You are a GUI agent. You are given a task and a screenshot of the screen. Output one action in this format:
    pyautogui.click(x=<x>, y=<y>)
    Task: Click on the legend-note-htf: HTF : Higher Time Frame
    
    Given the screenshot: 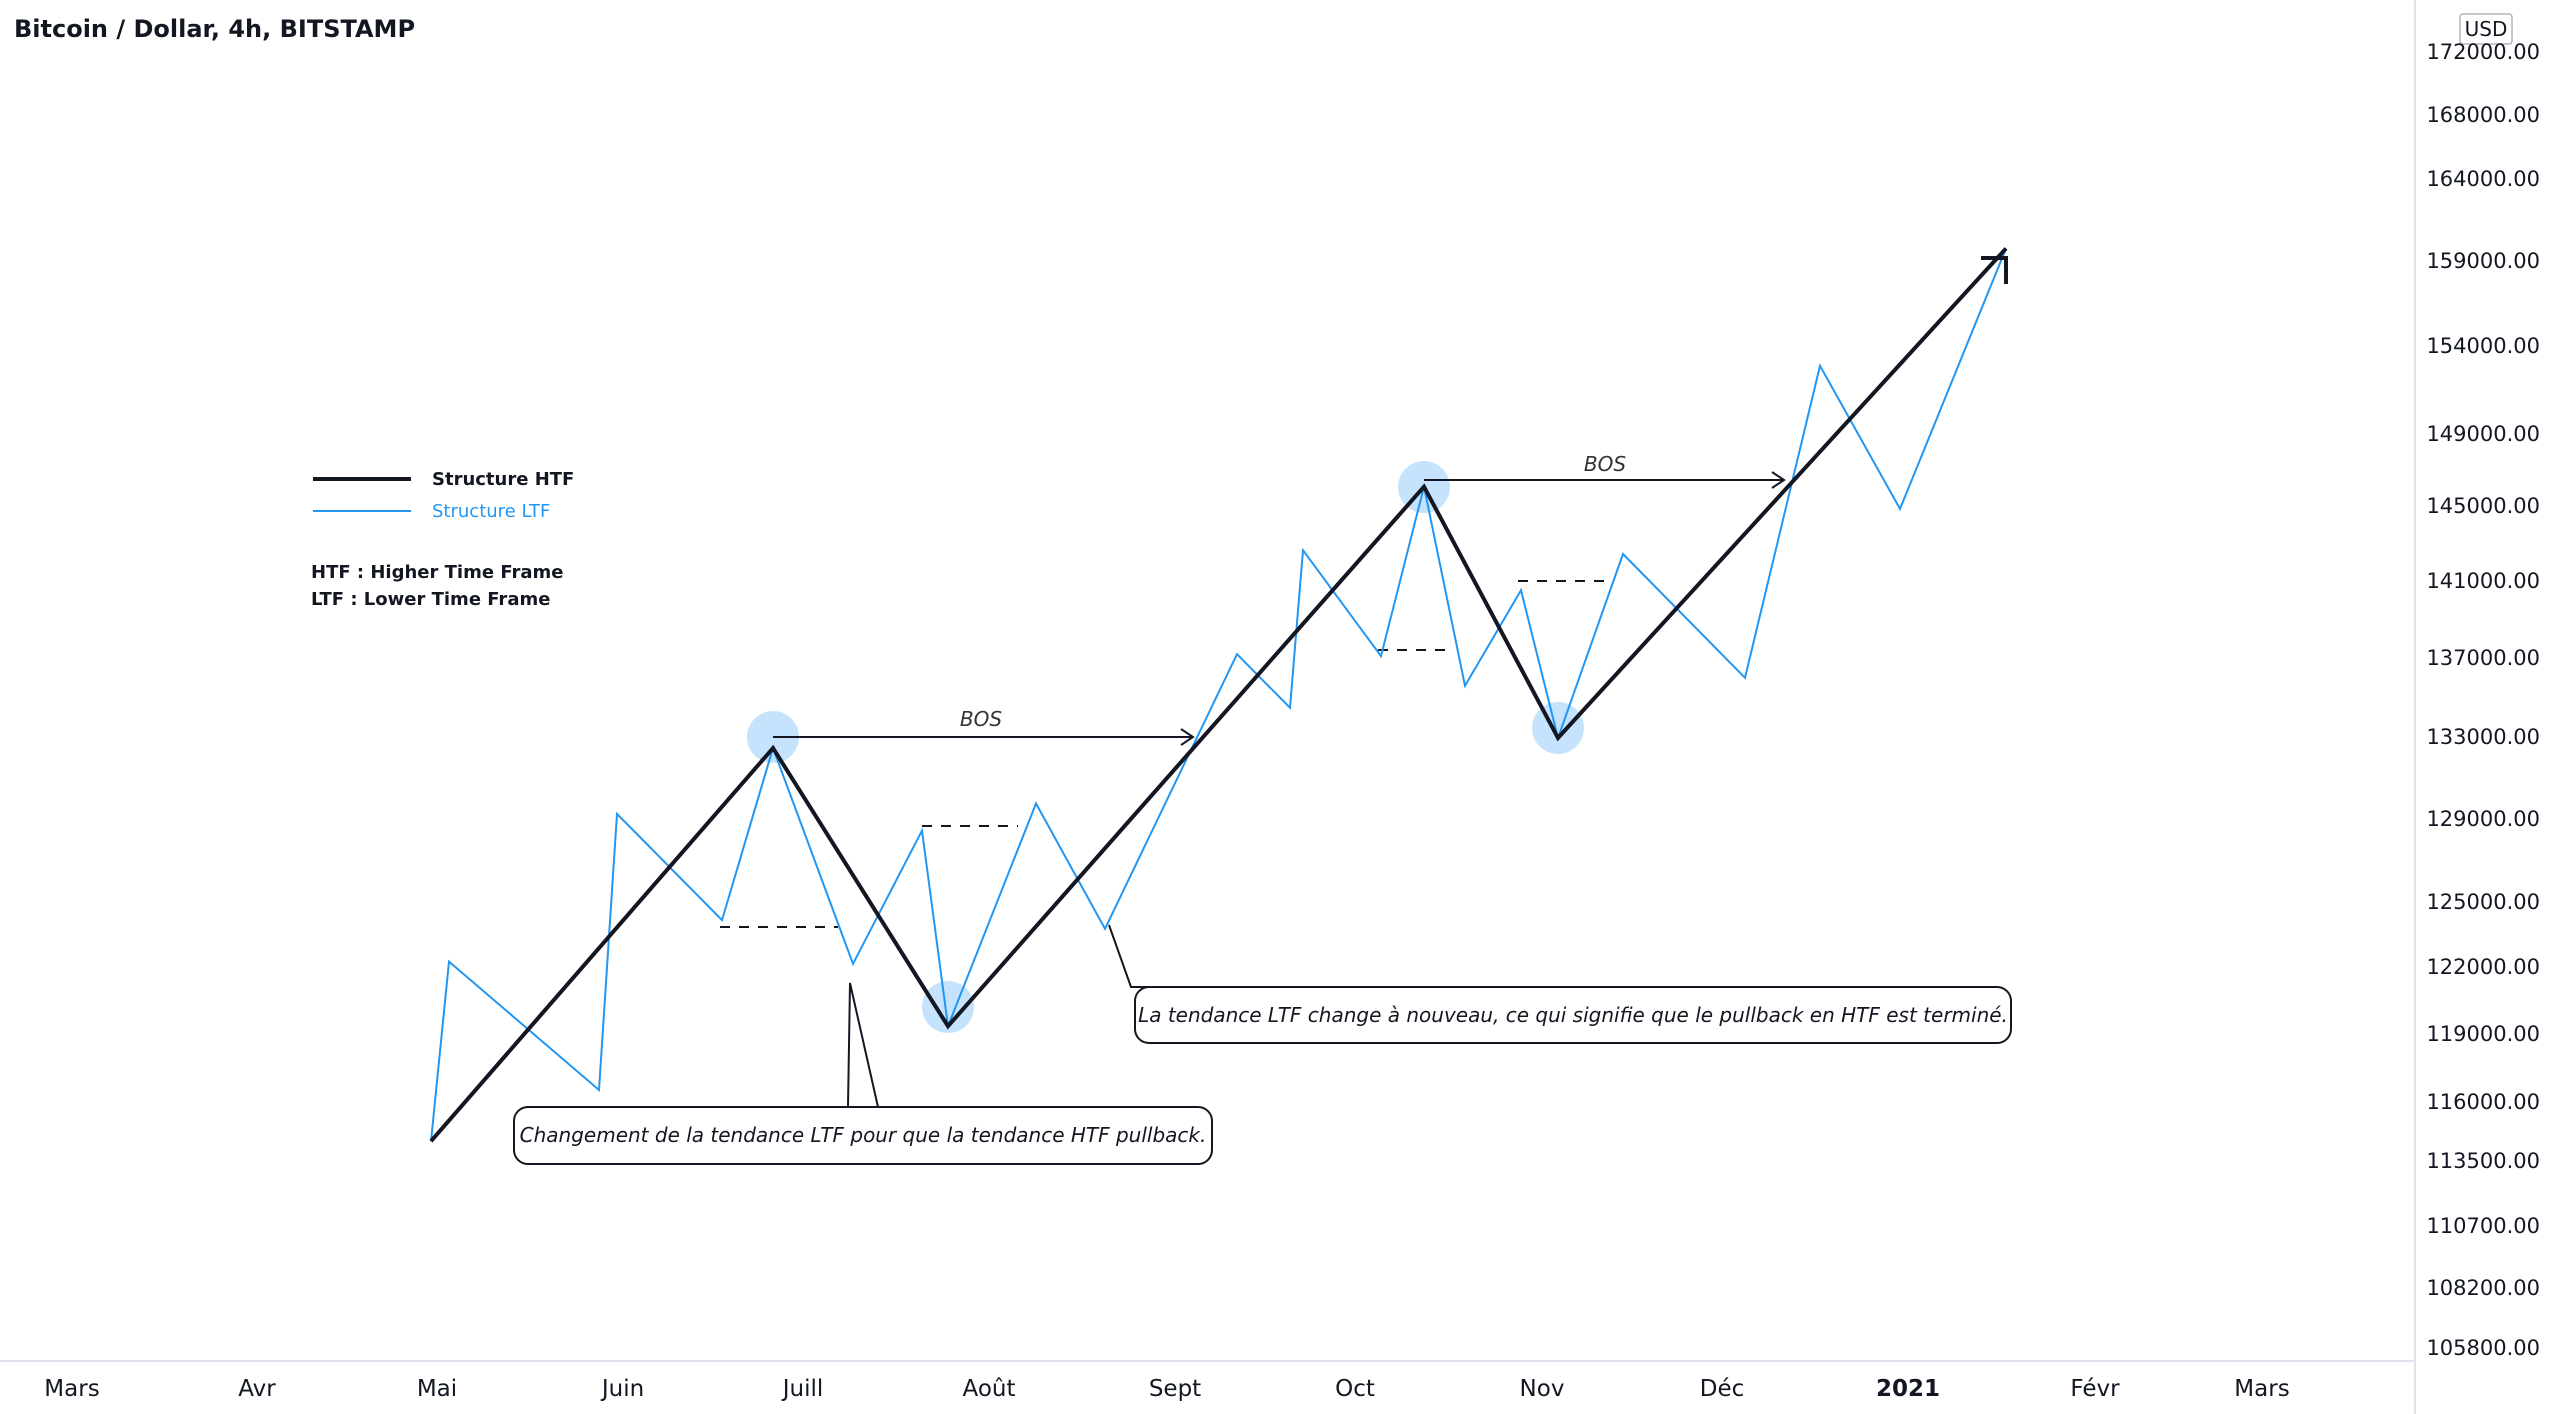 What is the action you would take?
    pyautogui.click(x=437, y=572)
    